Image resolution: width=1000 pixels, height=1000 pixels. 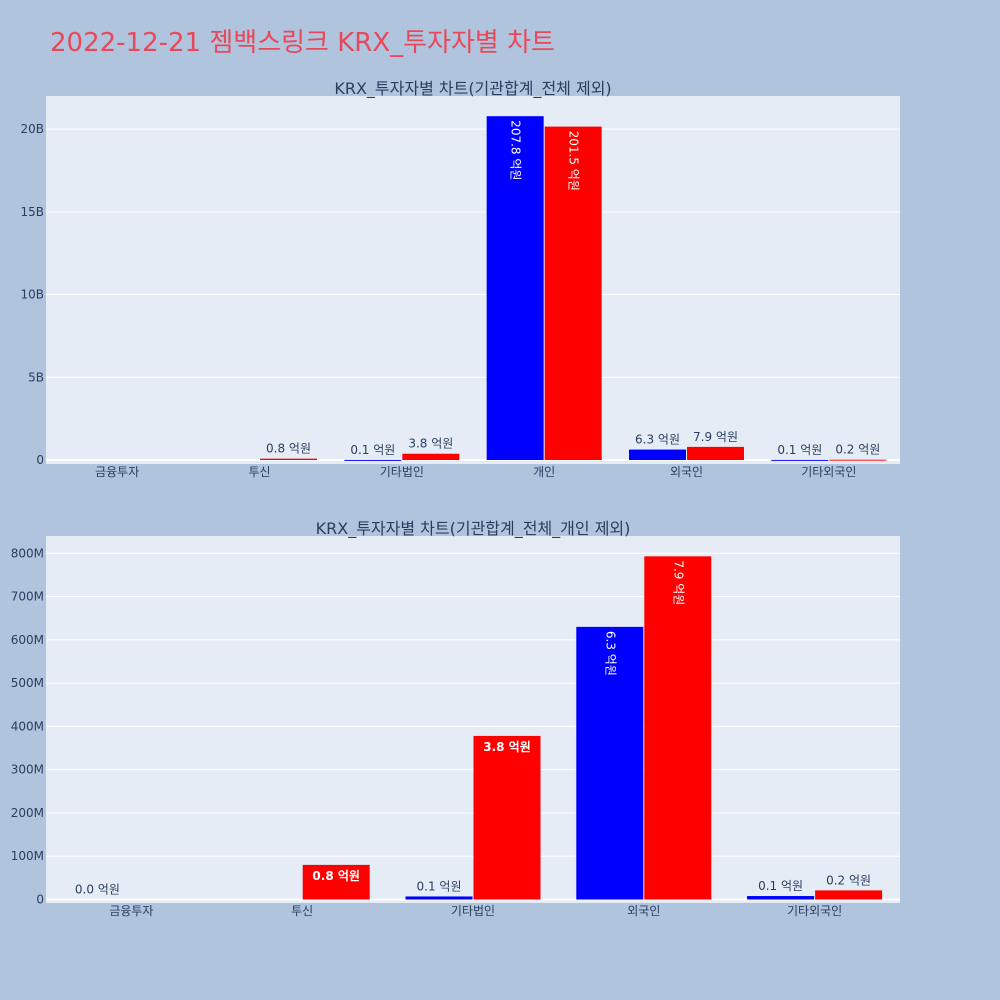 What do you see at coordinates (36, 377) in the screenshot?
I see `y-tick-label: 5B` at bounding box center [36, 377].